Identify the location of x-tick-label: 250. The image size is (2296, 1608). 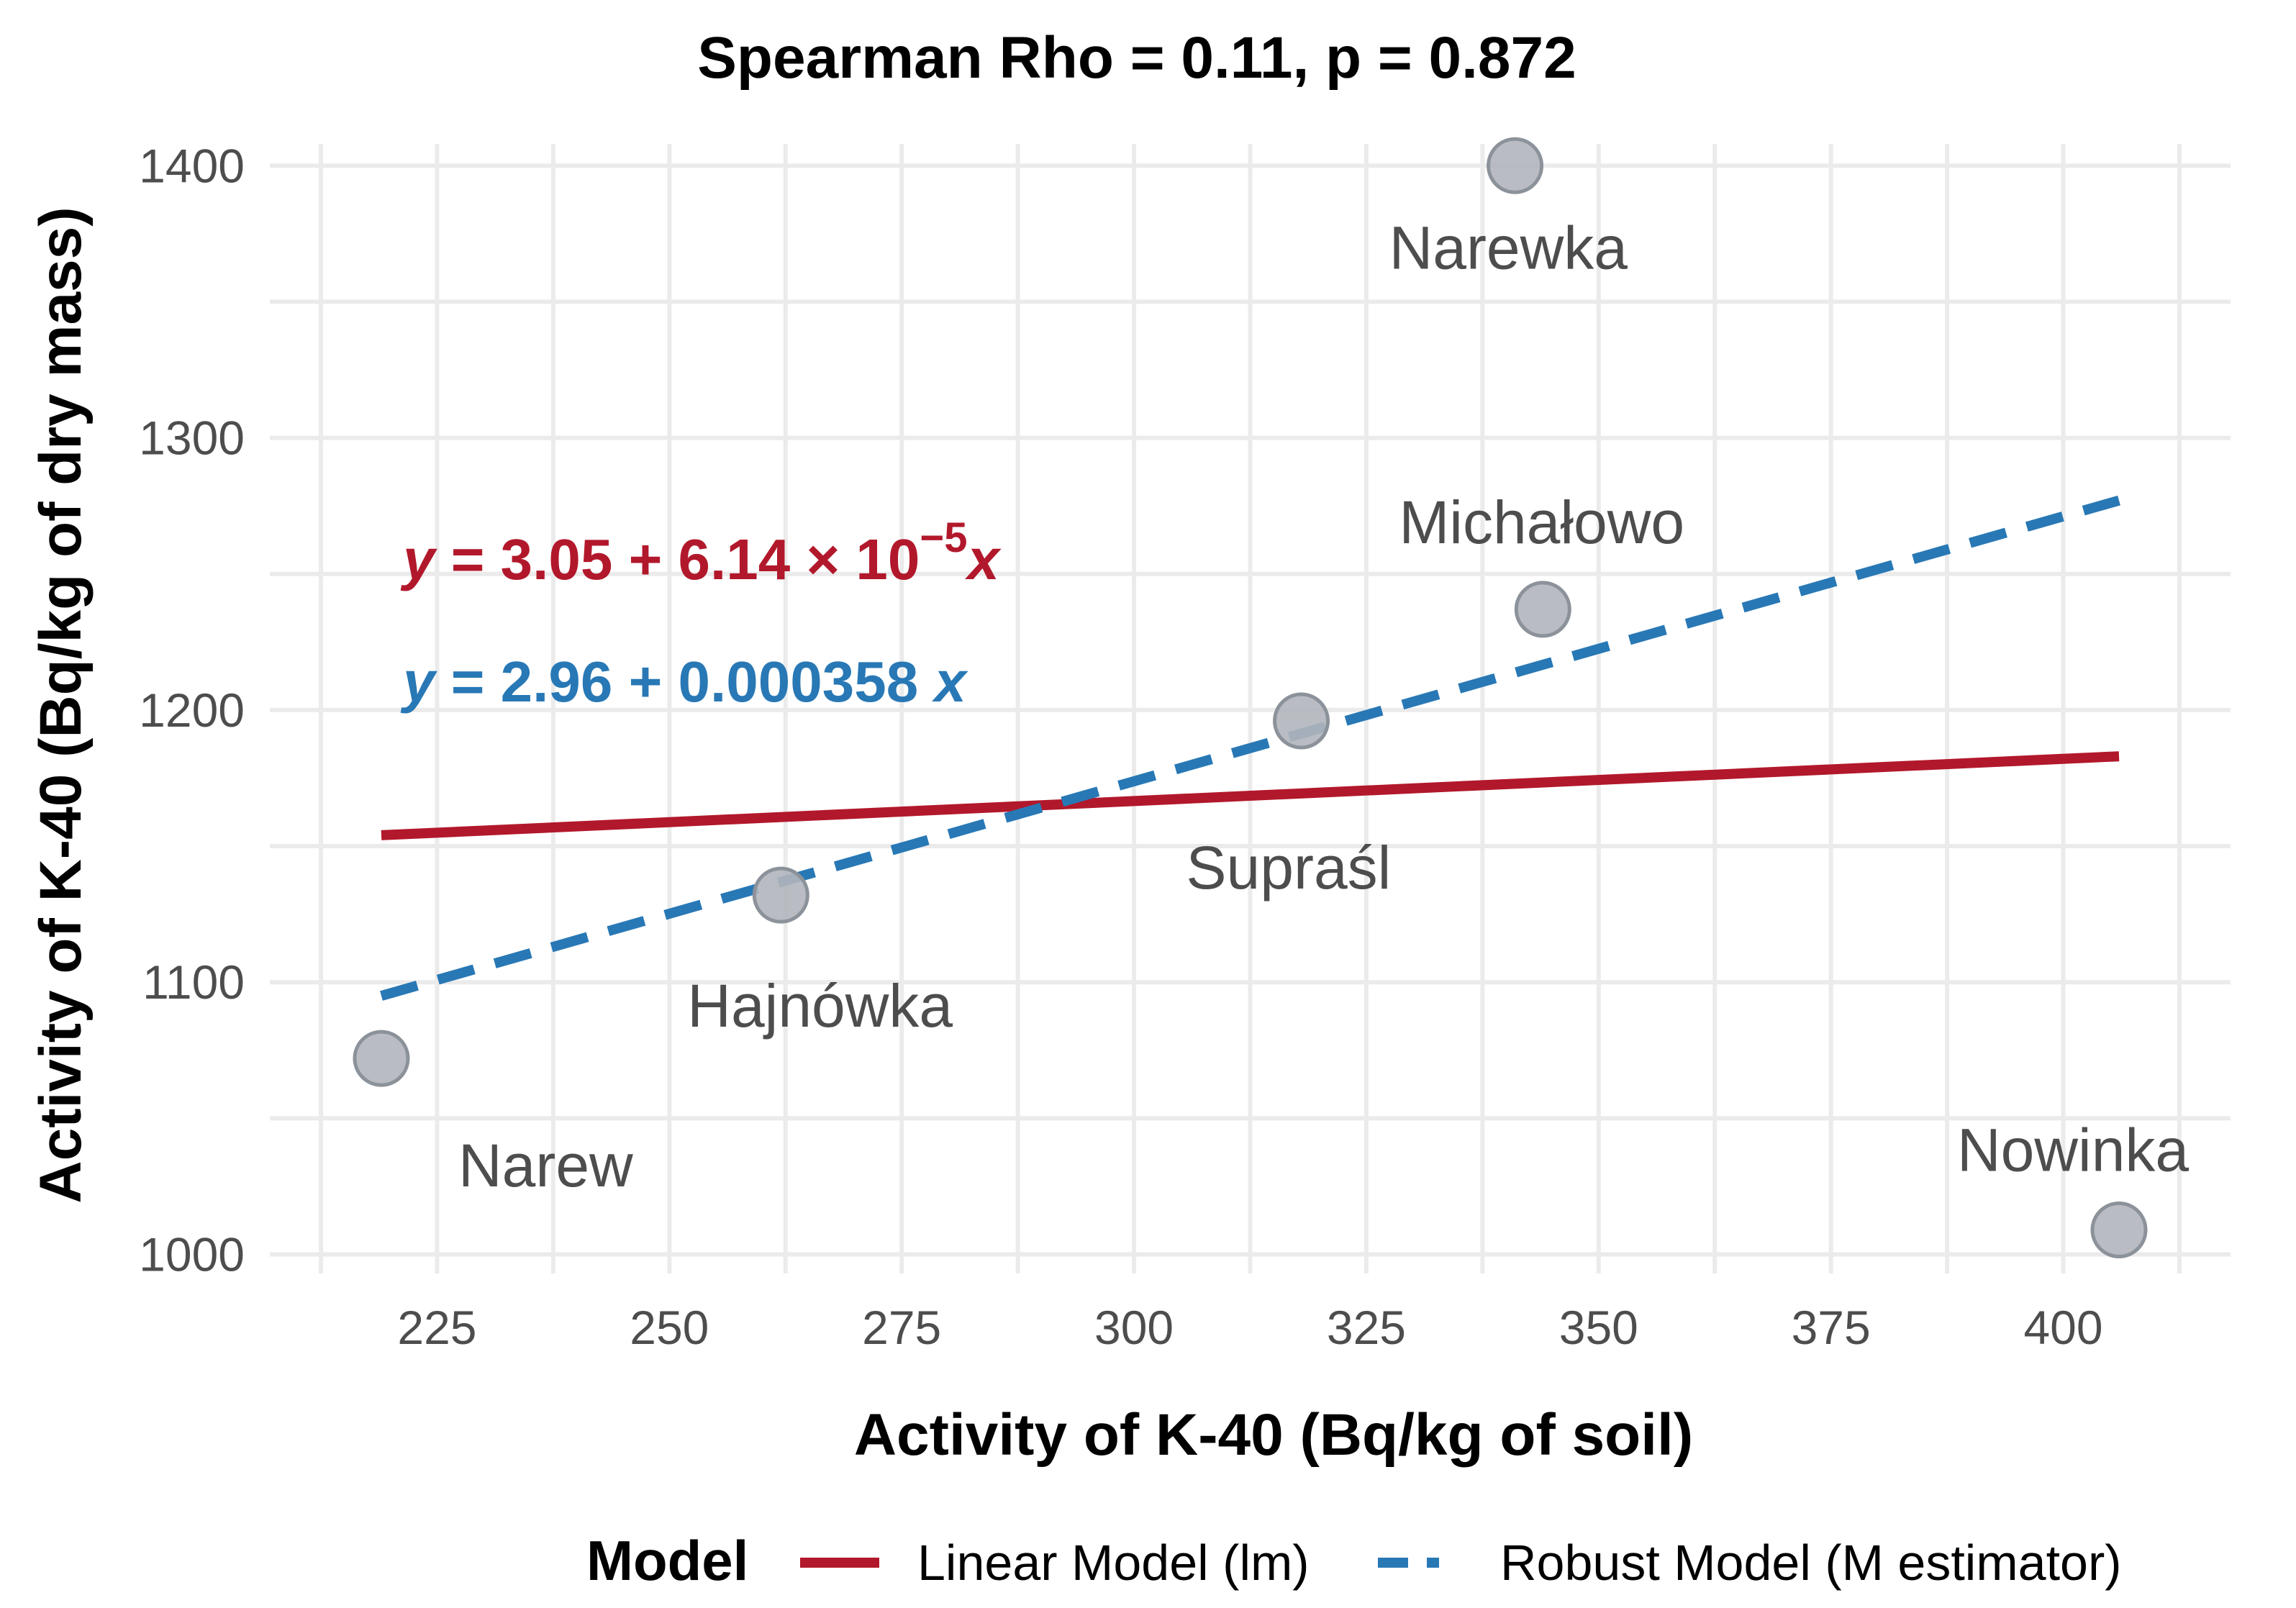
(669, 1328).